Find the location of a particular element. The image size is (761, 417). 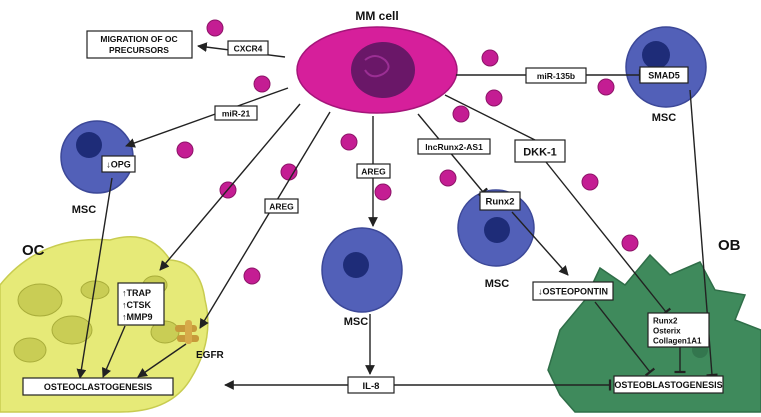

migration-box: MIGRATION OF OC PRECURSORS is located at coordinates (139, 44).